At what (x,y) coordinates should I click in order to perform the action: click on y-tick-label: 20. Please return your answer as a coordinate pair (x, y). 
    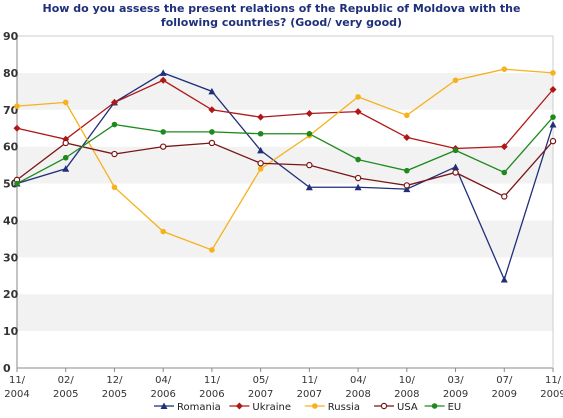
    Looking at the image, I should click on (11, 294).